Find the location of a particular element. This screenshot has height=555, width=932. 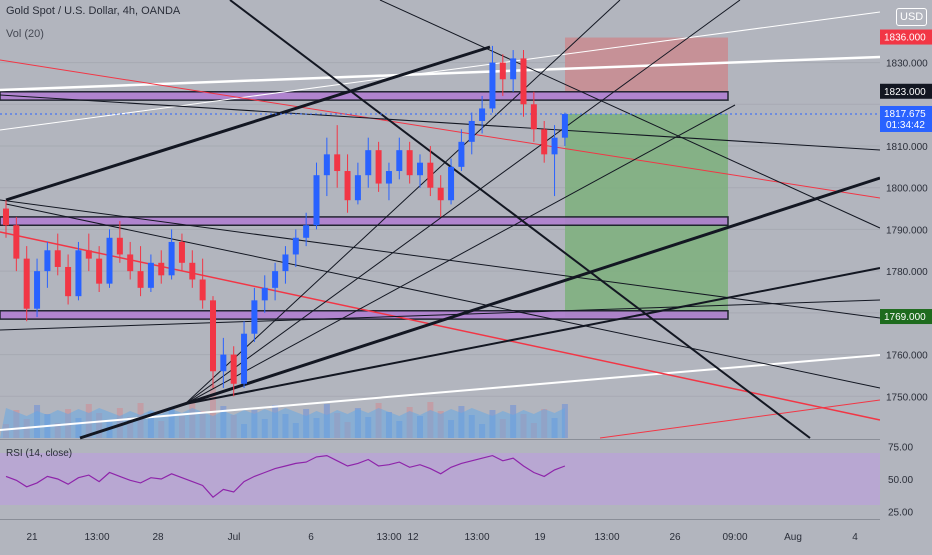

price-tick-label: 1800.000 is located at coordinates (907, 189).